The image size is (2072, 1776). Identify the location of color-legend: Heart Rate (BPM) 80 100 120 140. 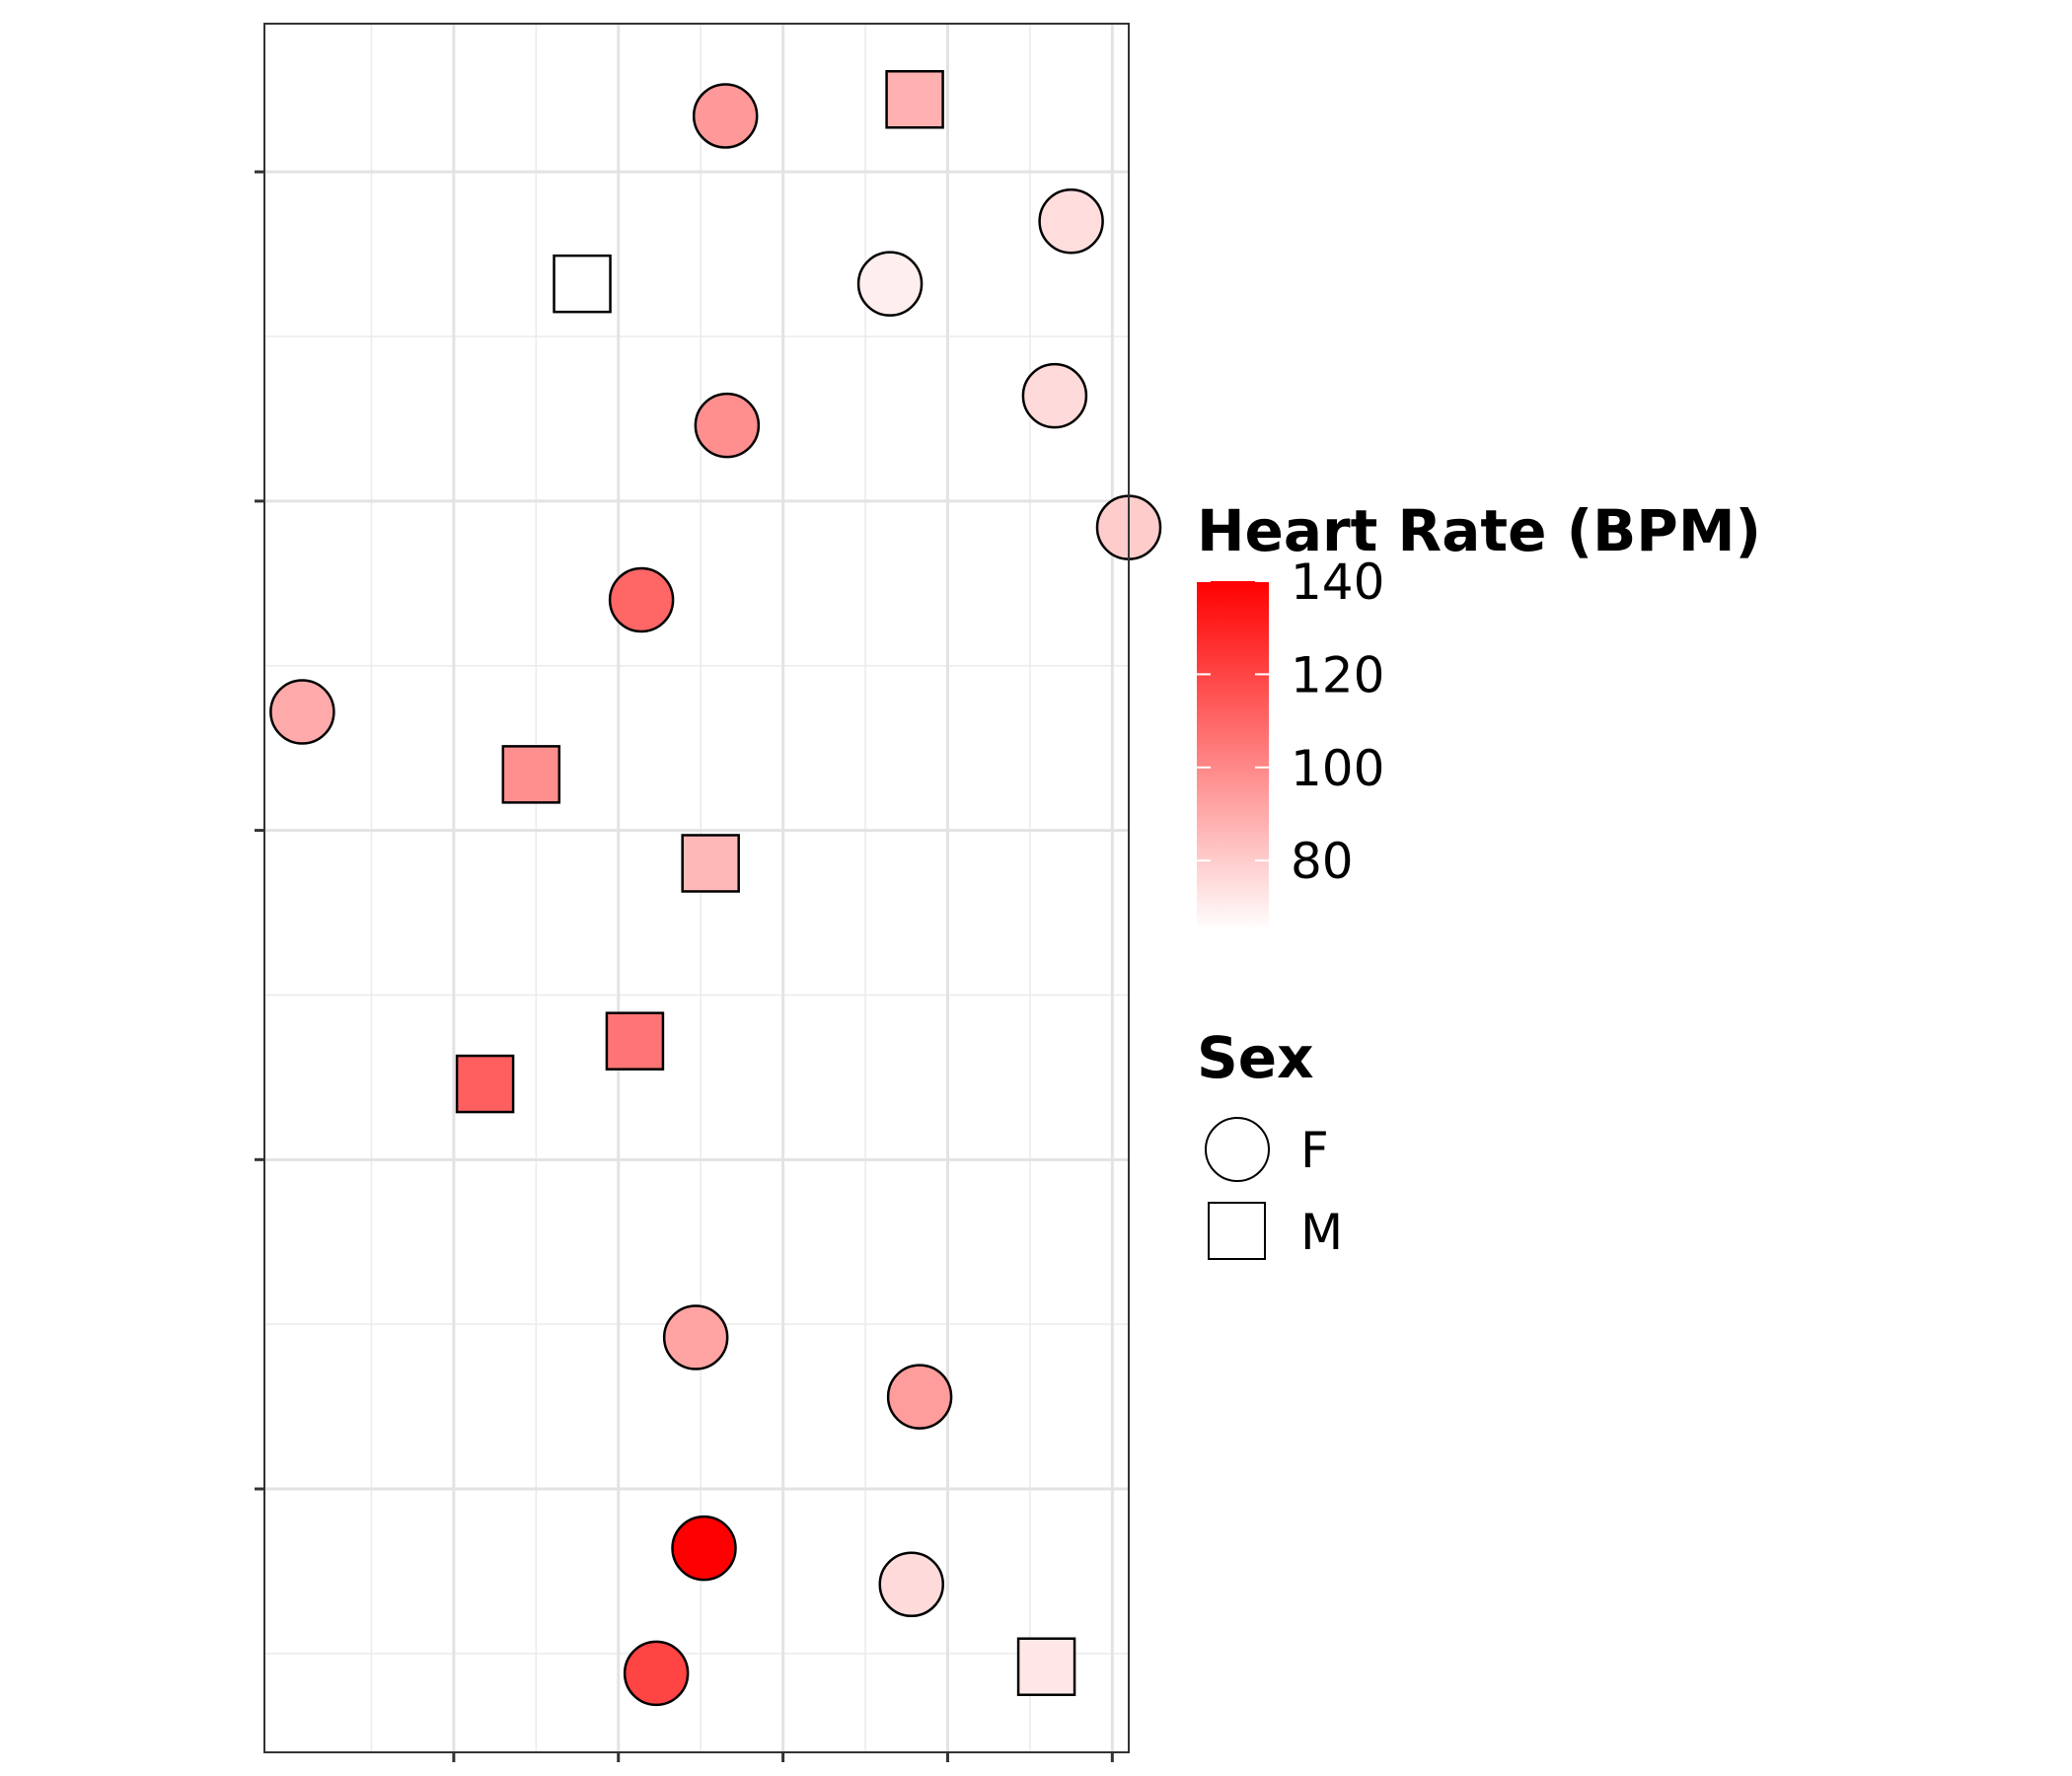
(1479, 714).